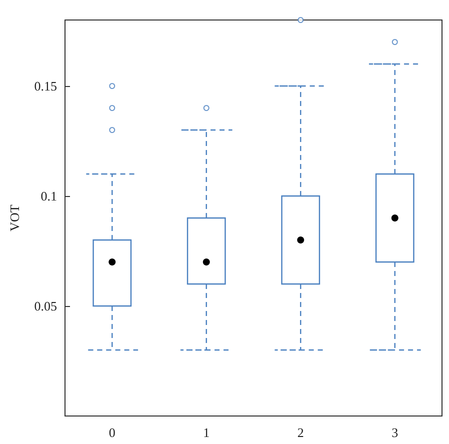  What do you see at coordinates (48, 196) in the screenshot?
I see `y-tick-label: 0.1` at bounding box center [48, 196].